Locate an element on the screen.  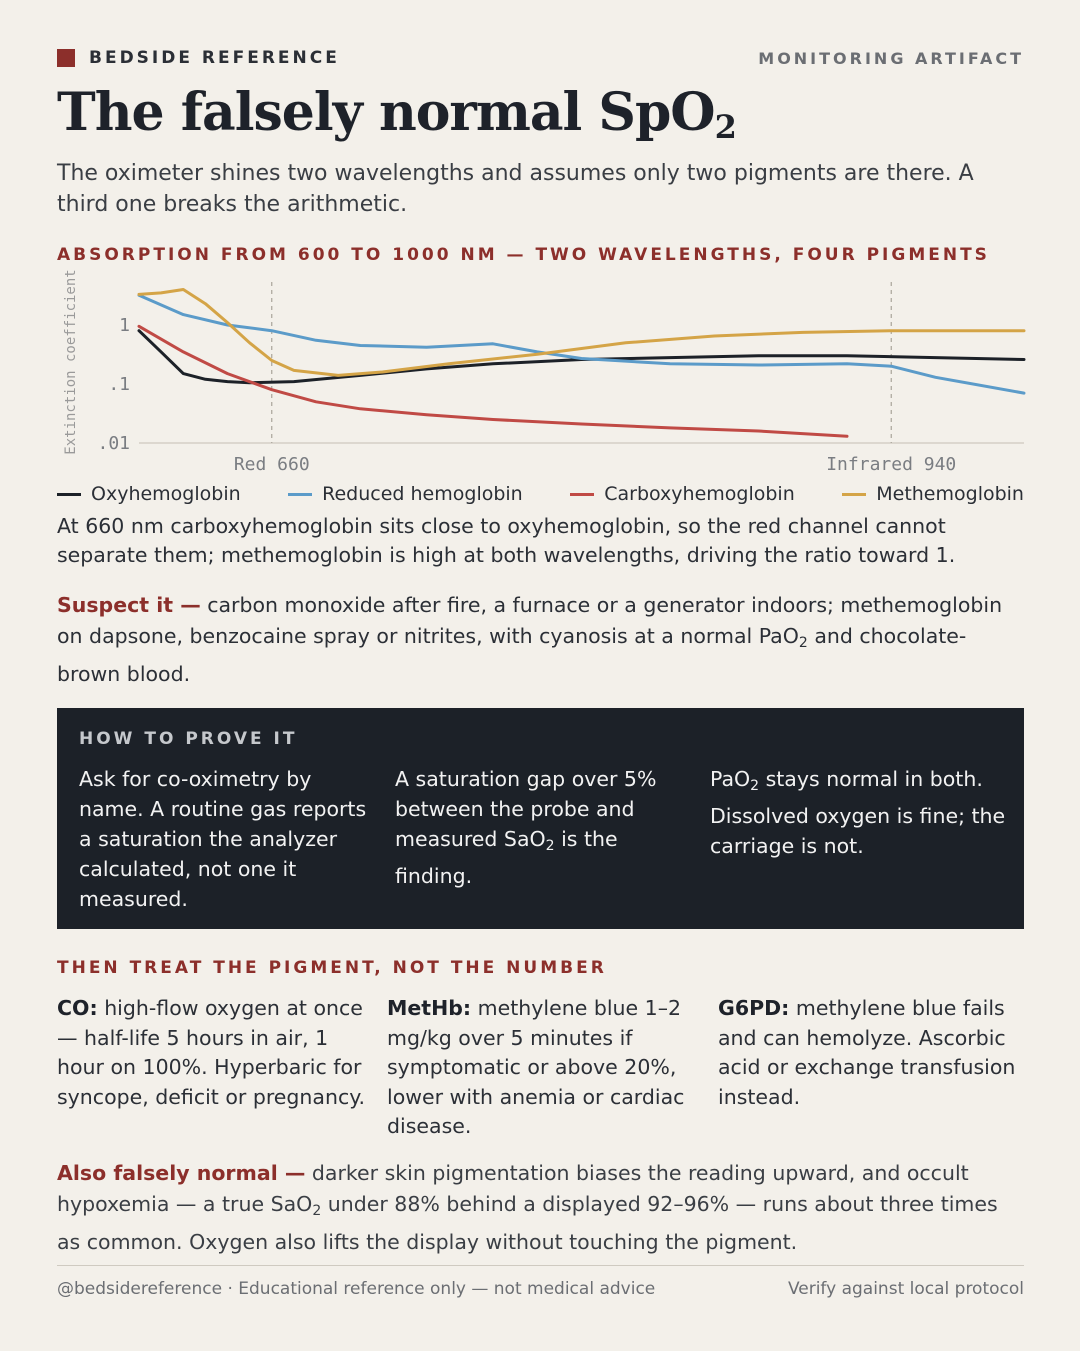
legend-item: Methemoglobin is located at coordinates (933, 494).